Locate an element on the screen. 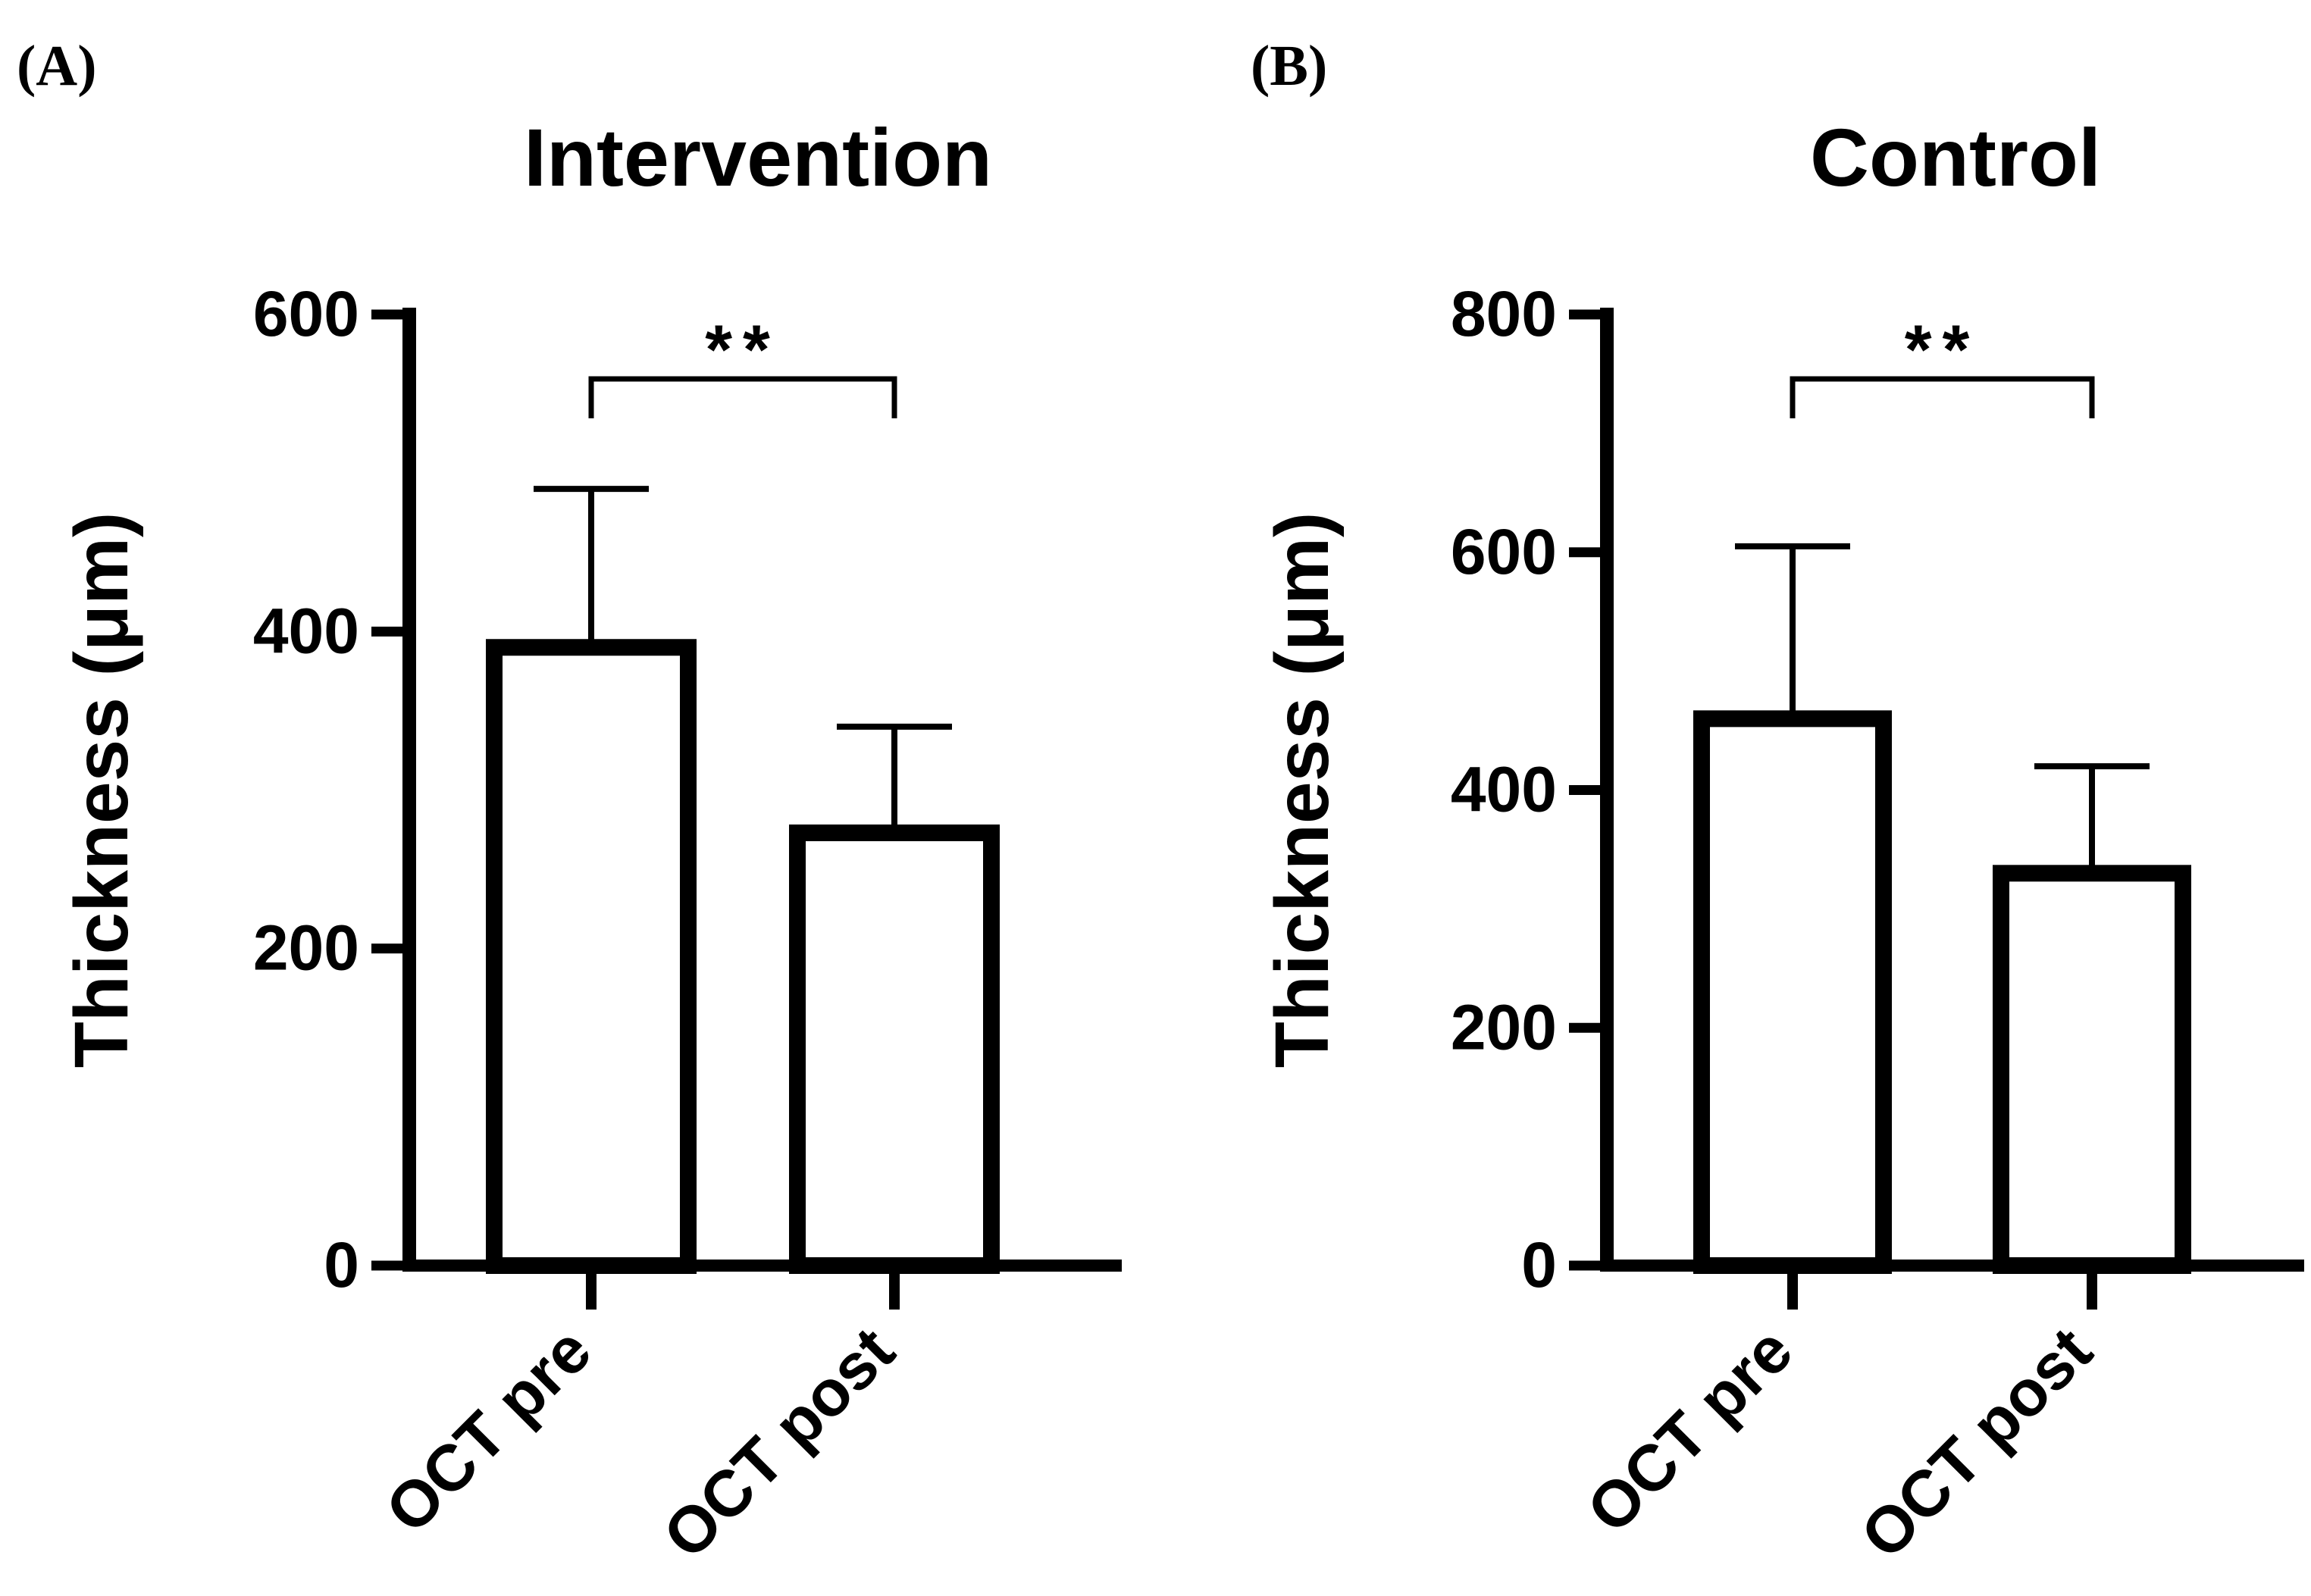  y-tick-label-b-400: 400 is located at coordinates (1504, 789).